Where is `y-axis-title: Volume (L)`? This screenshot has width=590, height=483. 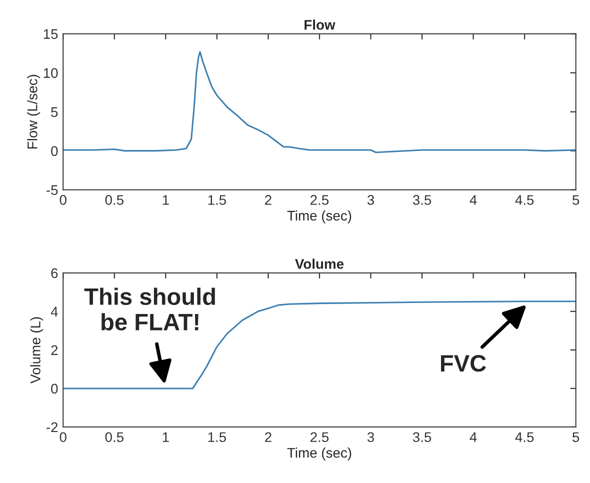
y-axis-title: Volume (L) is located at coordinates (37, 350).